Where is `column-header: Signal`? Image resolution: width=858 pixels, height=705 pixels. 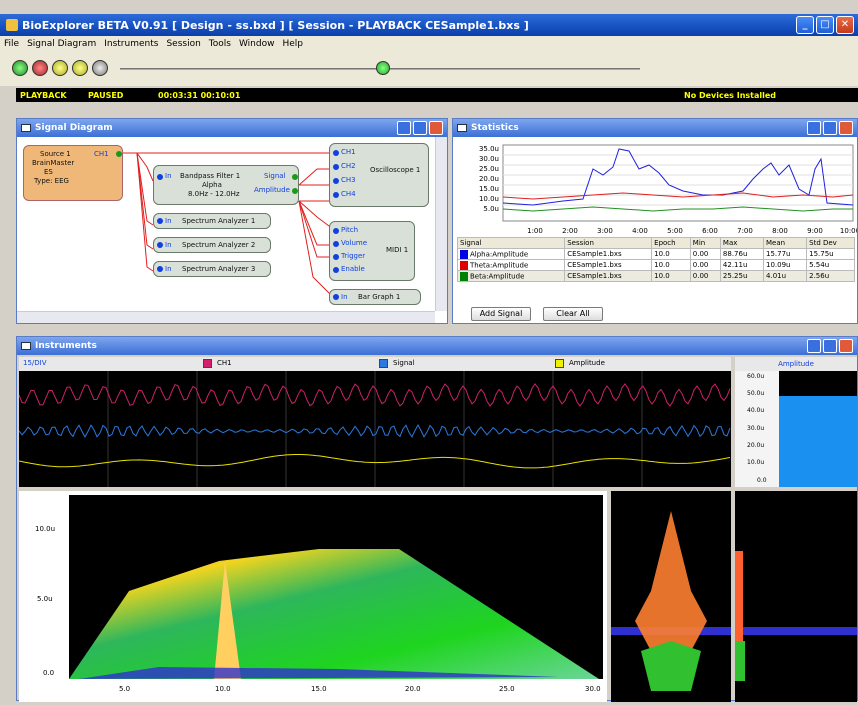 column-header: Signal is located at coordinates (511, 243).